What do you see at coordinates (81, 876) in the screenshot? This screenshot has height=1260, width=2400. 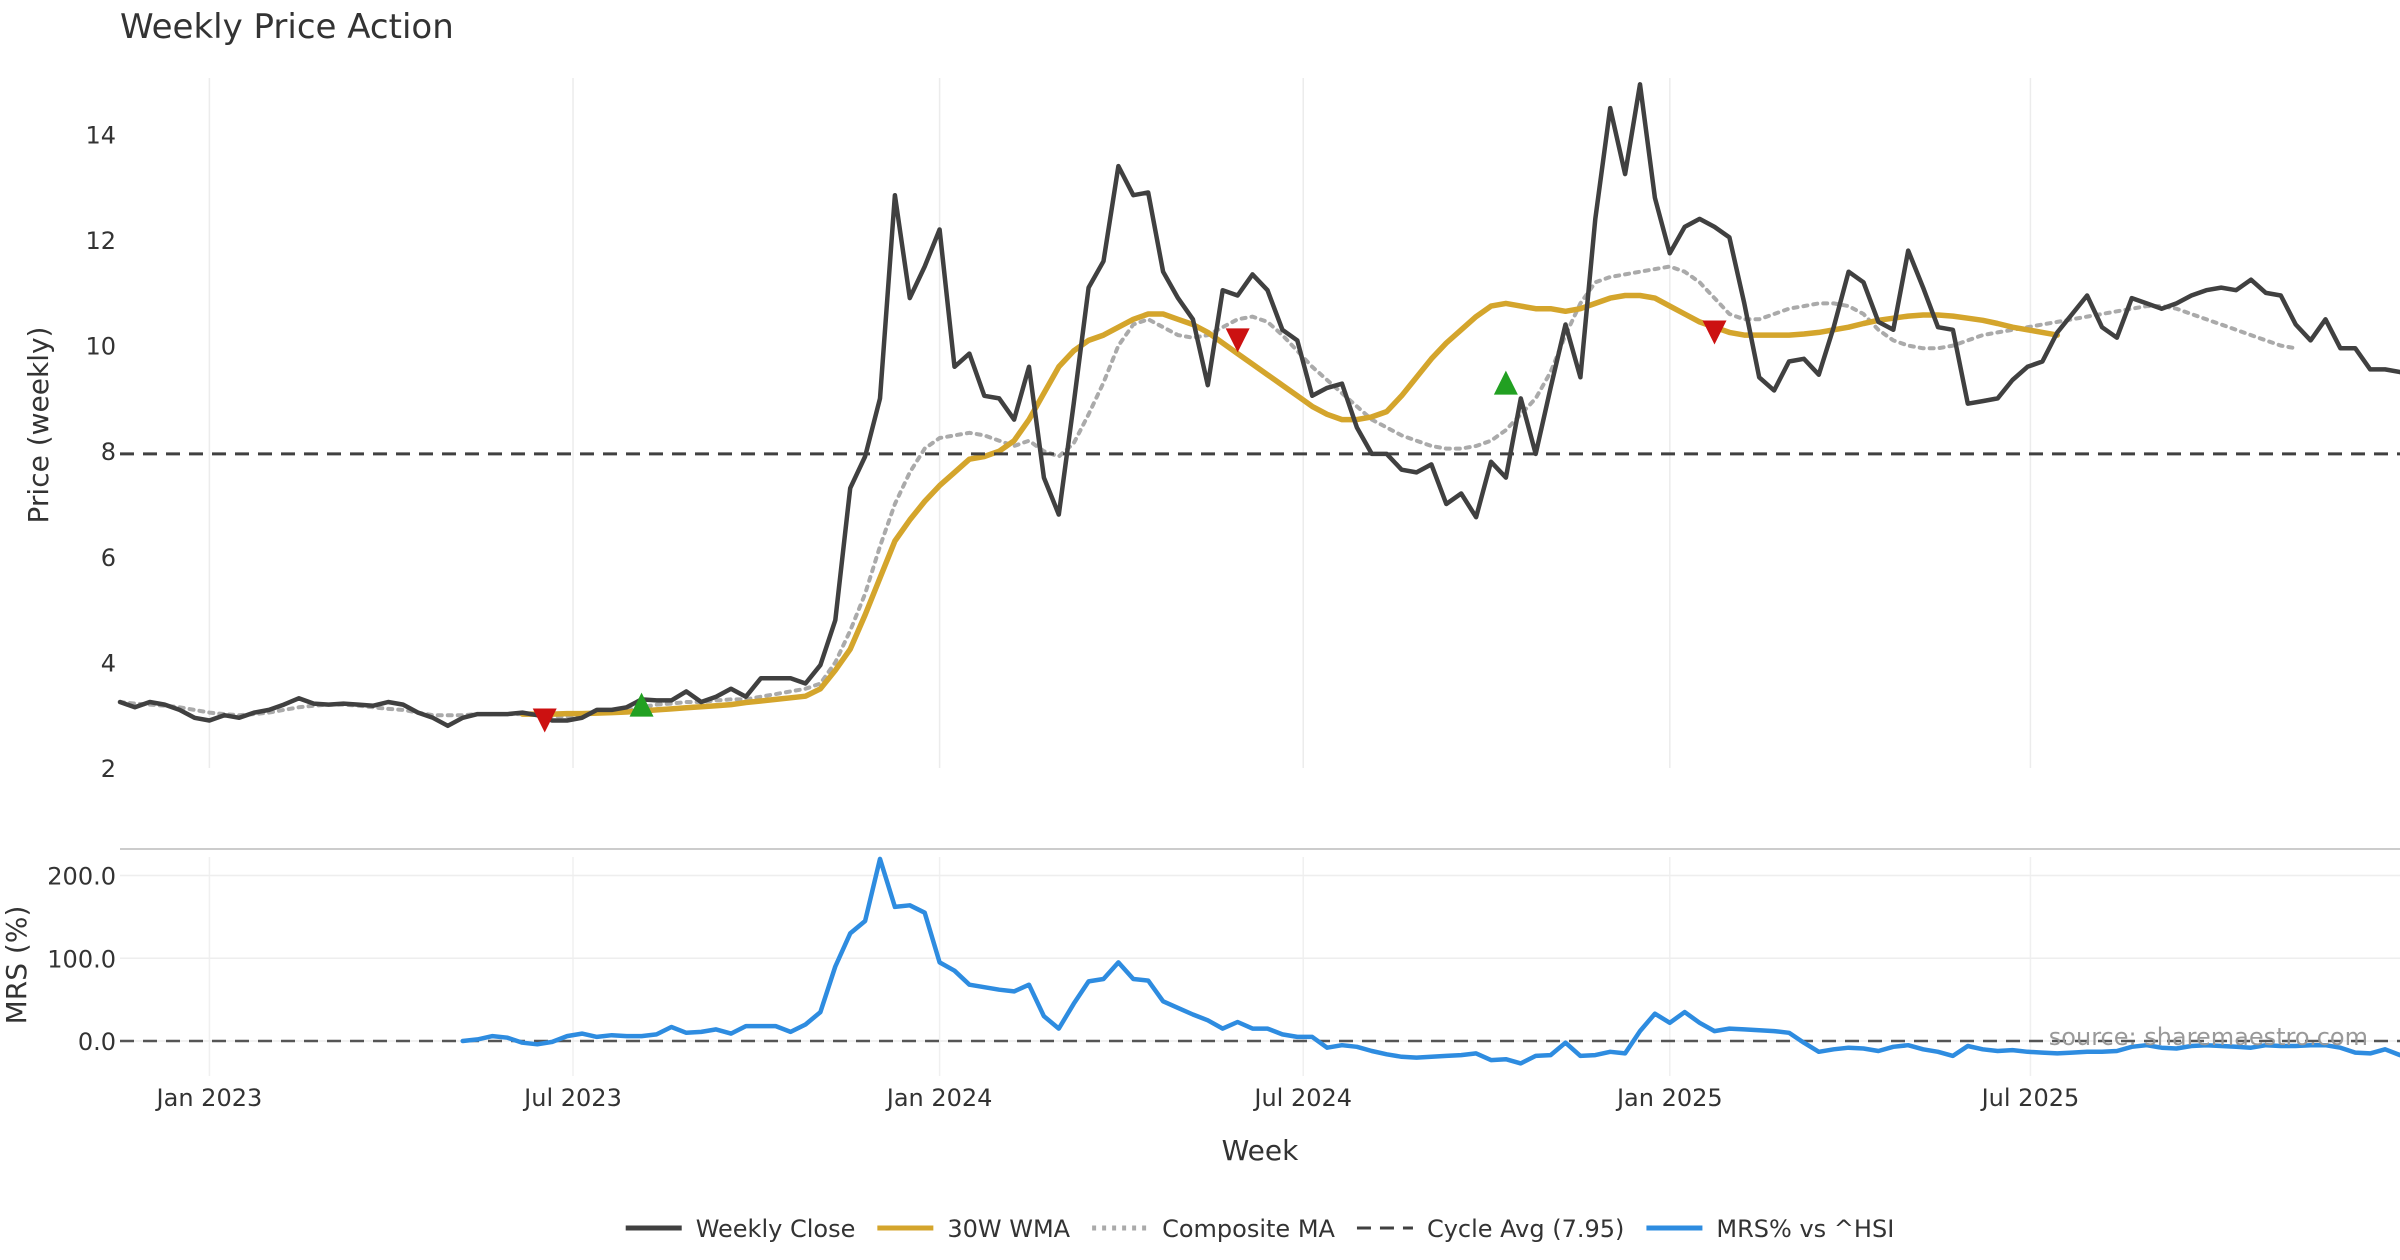 I see `mrs-y-tick-2: 200.0` at bounding box center [81, 876].